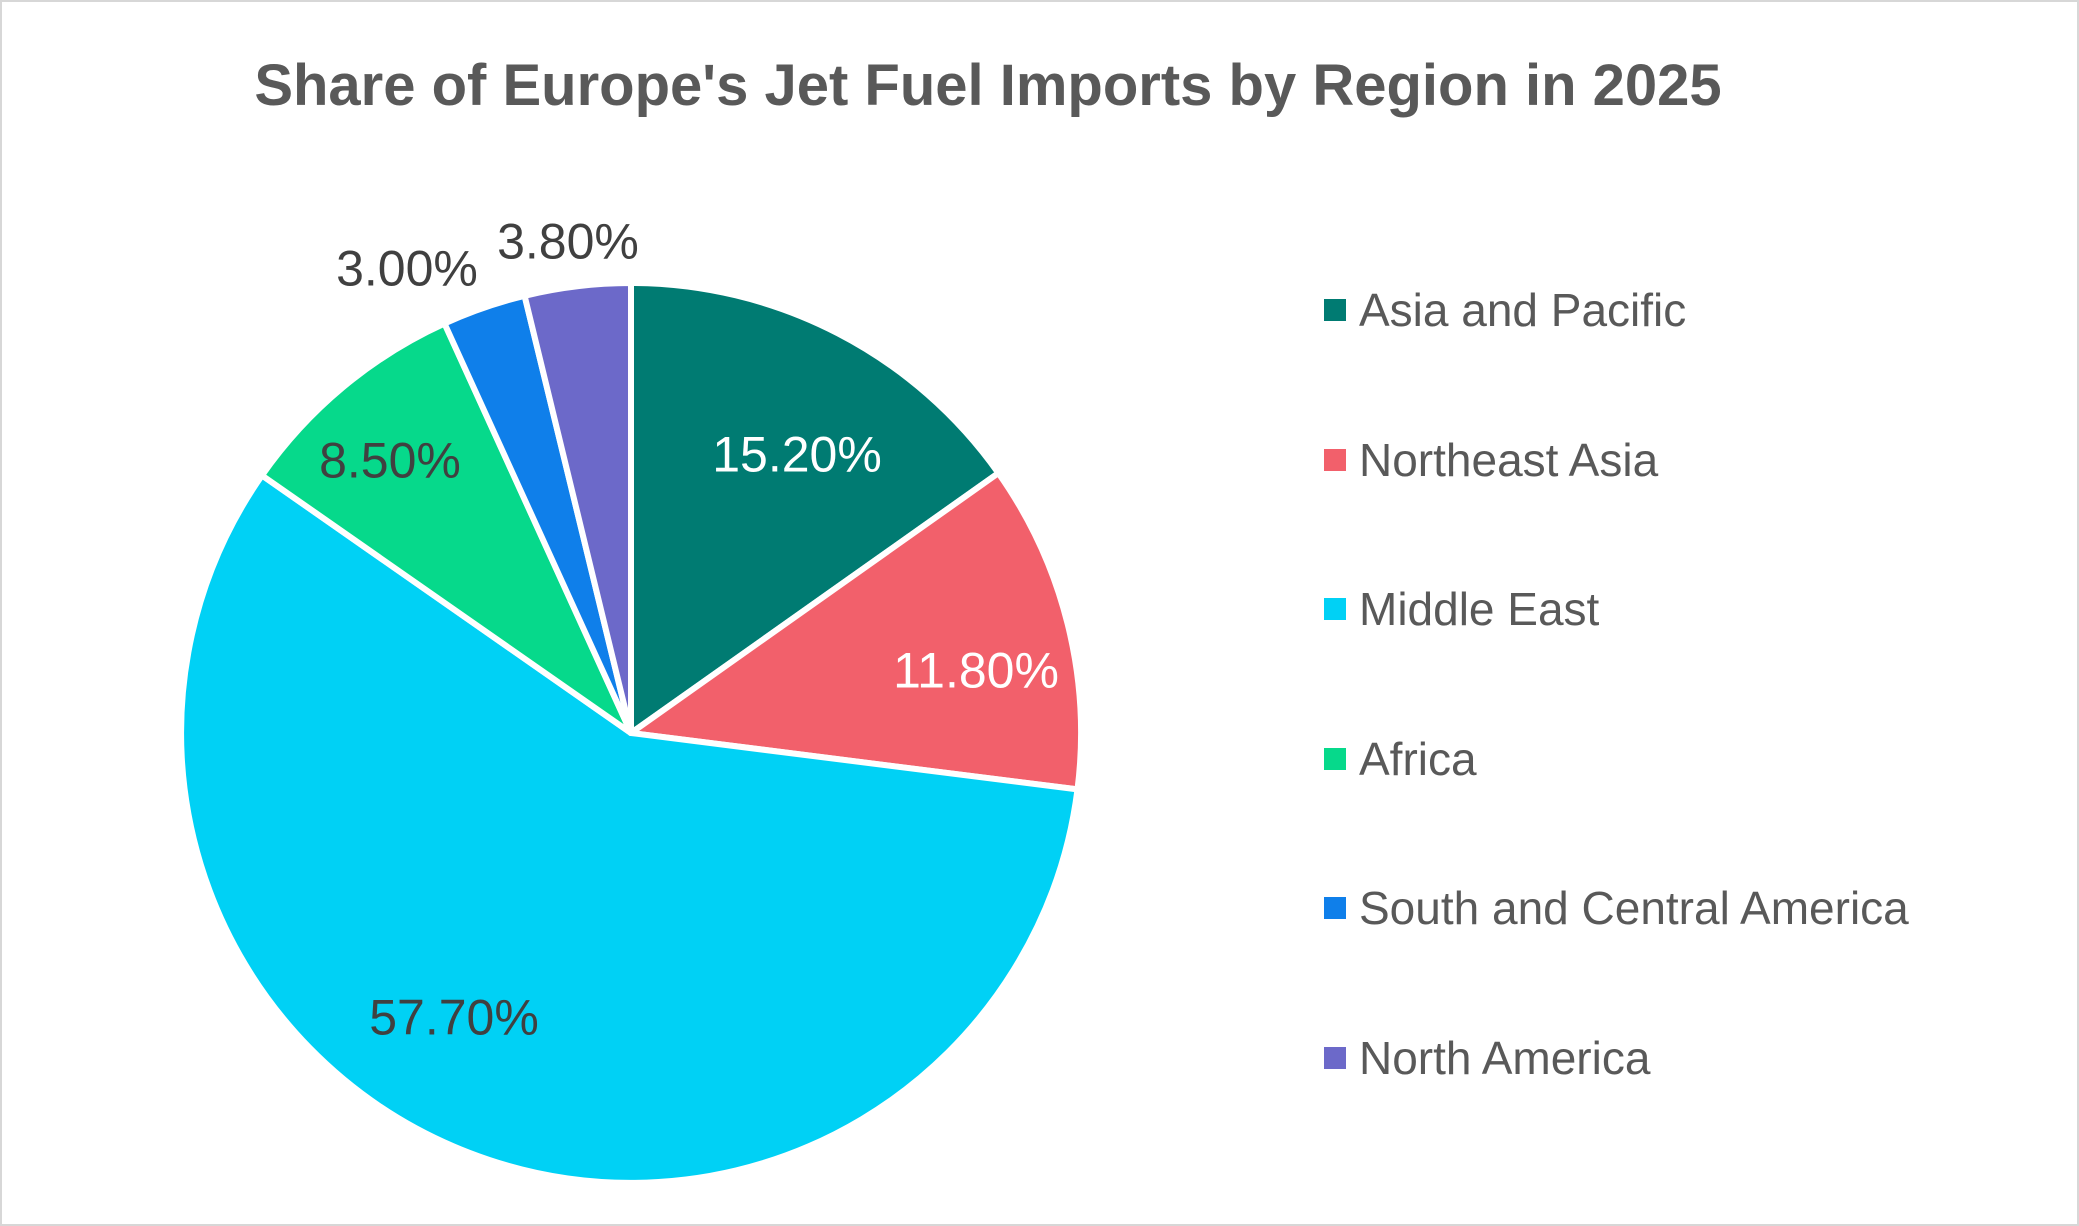 Image resolution: width=2079 pixels, height=1226 pixels. I want to click on slice-value-label: 8.50%, so click(390, 461).